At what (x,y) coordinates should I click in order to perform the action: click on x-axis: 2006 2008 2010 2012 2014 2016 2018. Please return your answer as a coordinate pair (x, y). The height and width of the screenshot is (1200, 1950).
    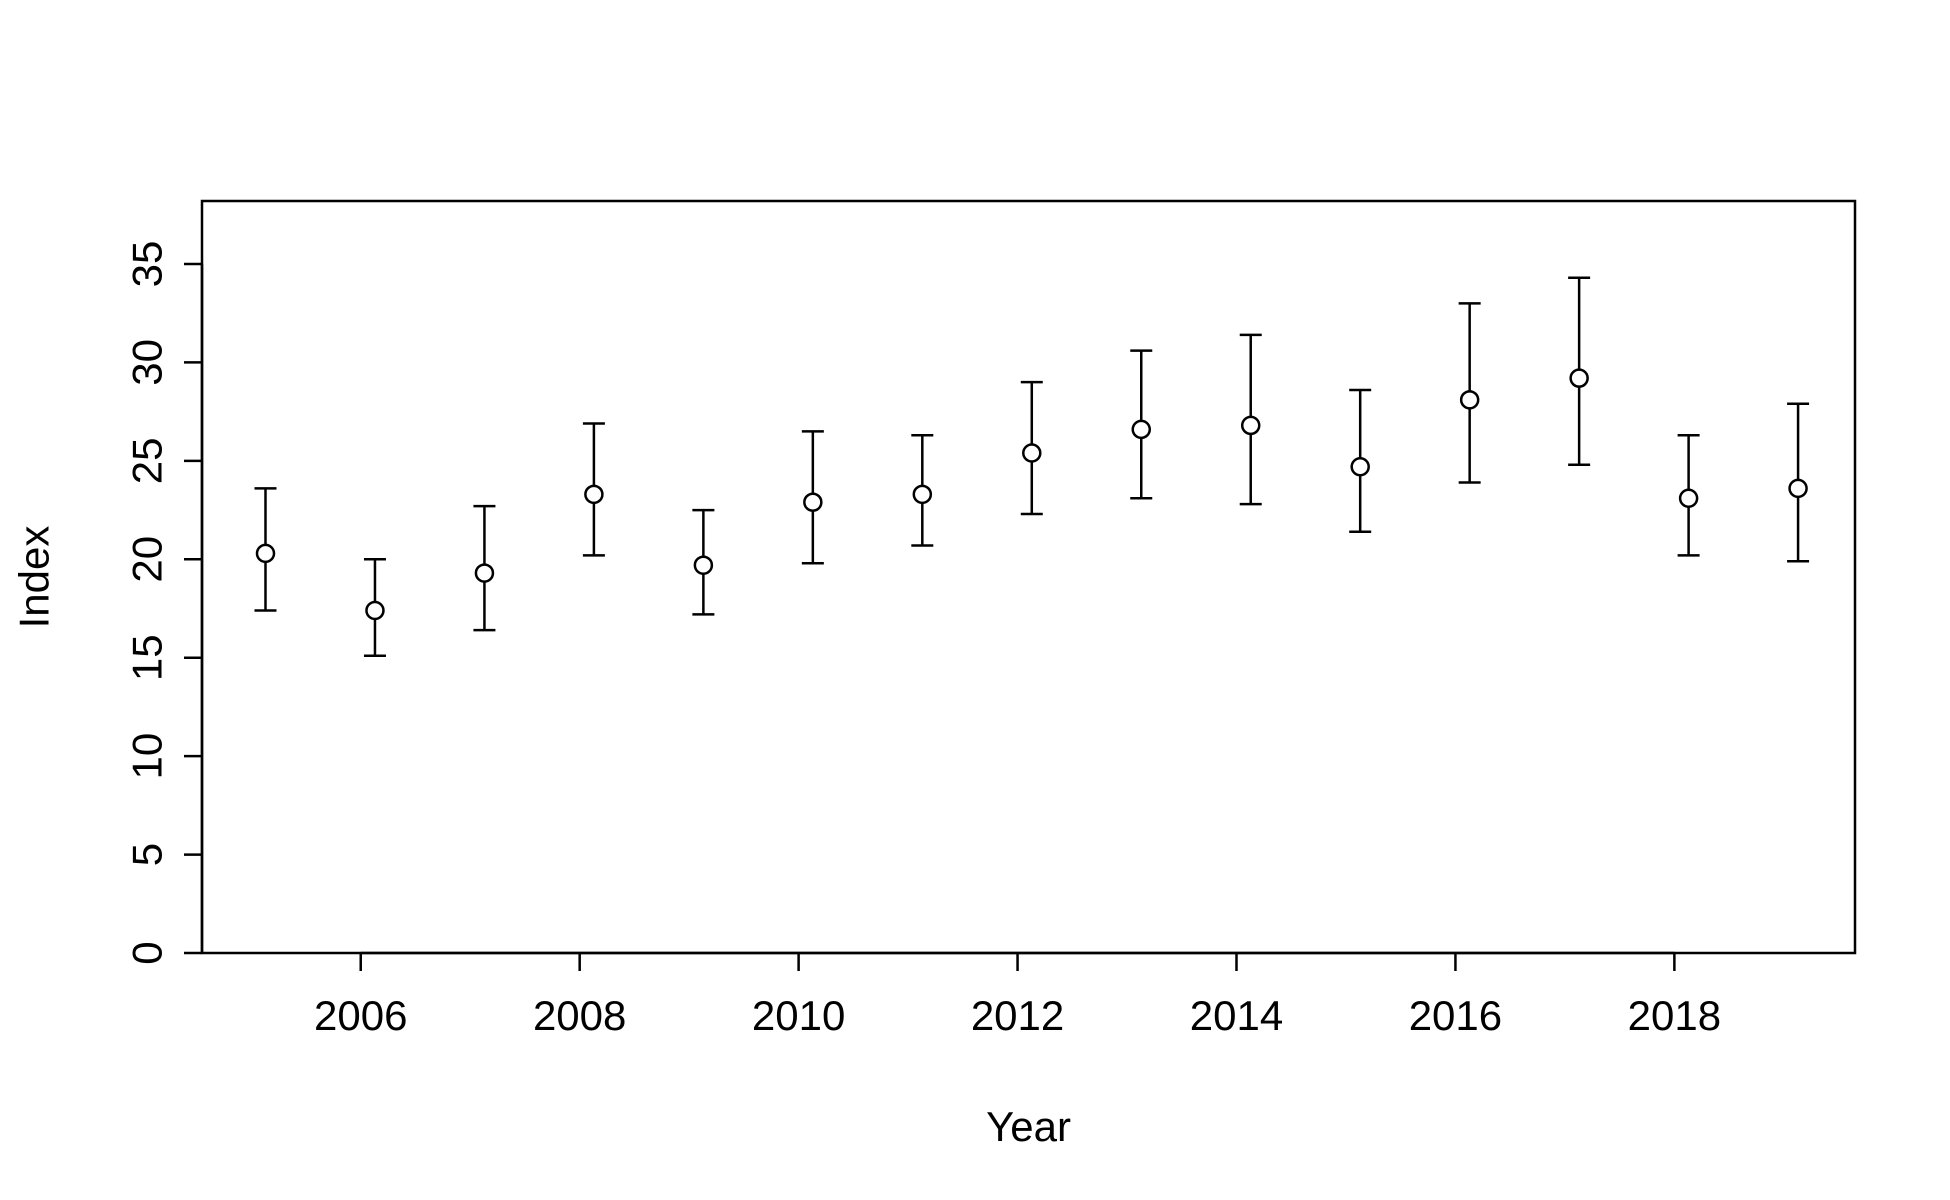
    Looking at the image, I should click on (1017, 995).